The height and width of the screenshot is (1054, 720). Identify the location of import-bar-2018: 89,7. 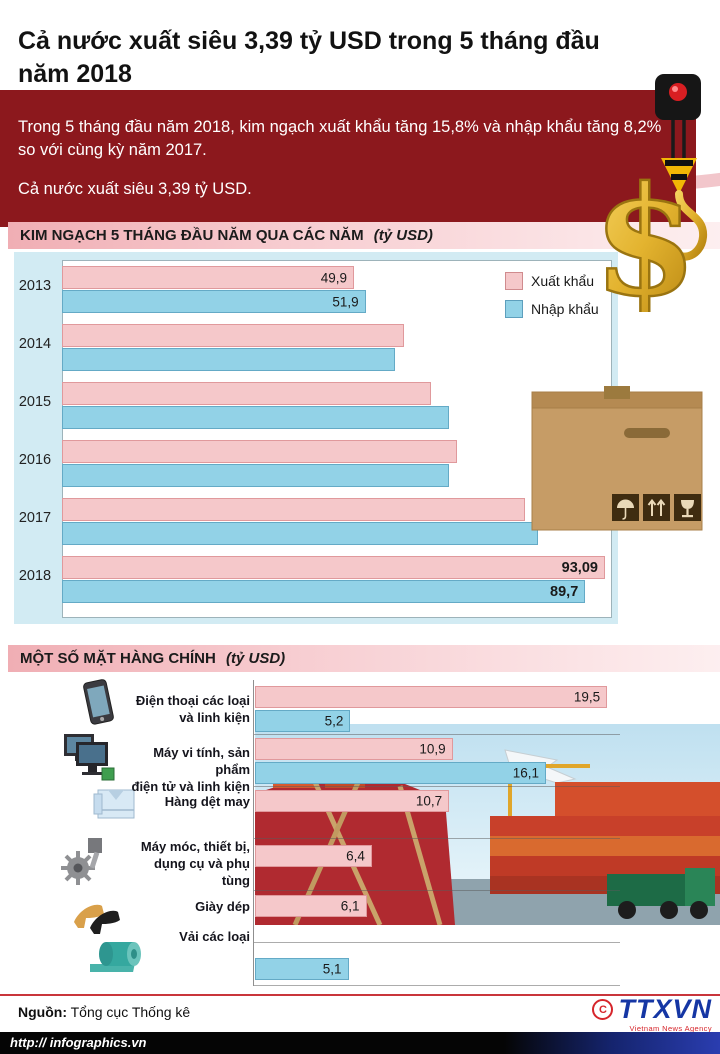
(324, 591).